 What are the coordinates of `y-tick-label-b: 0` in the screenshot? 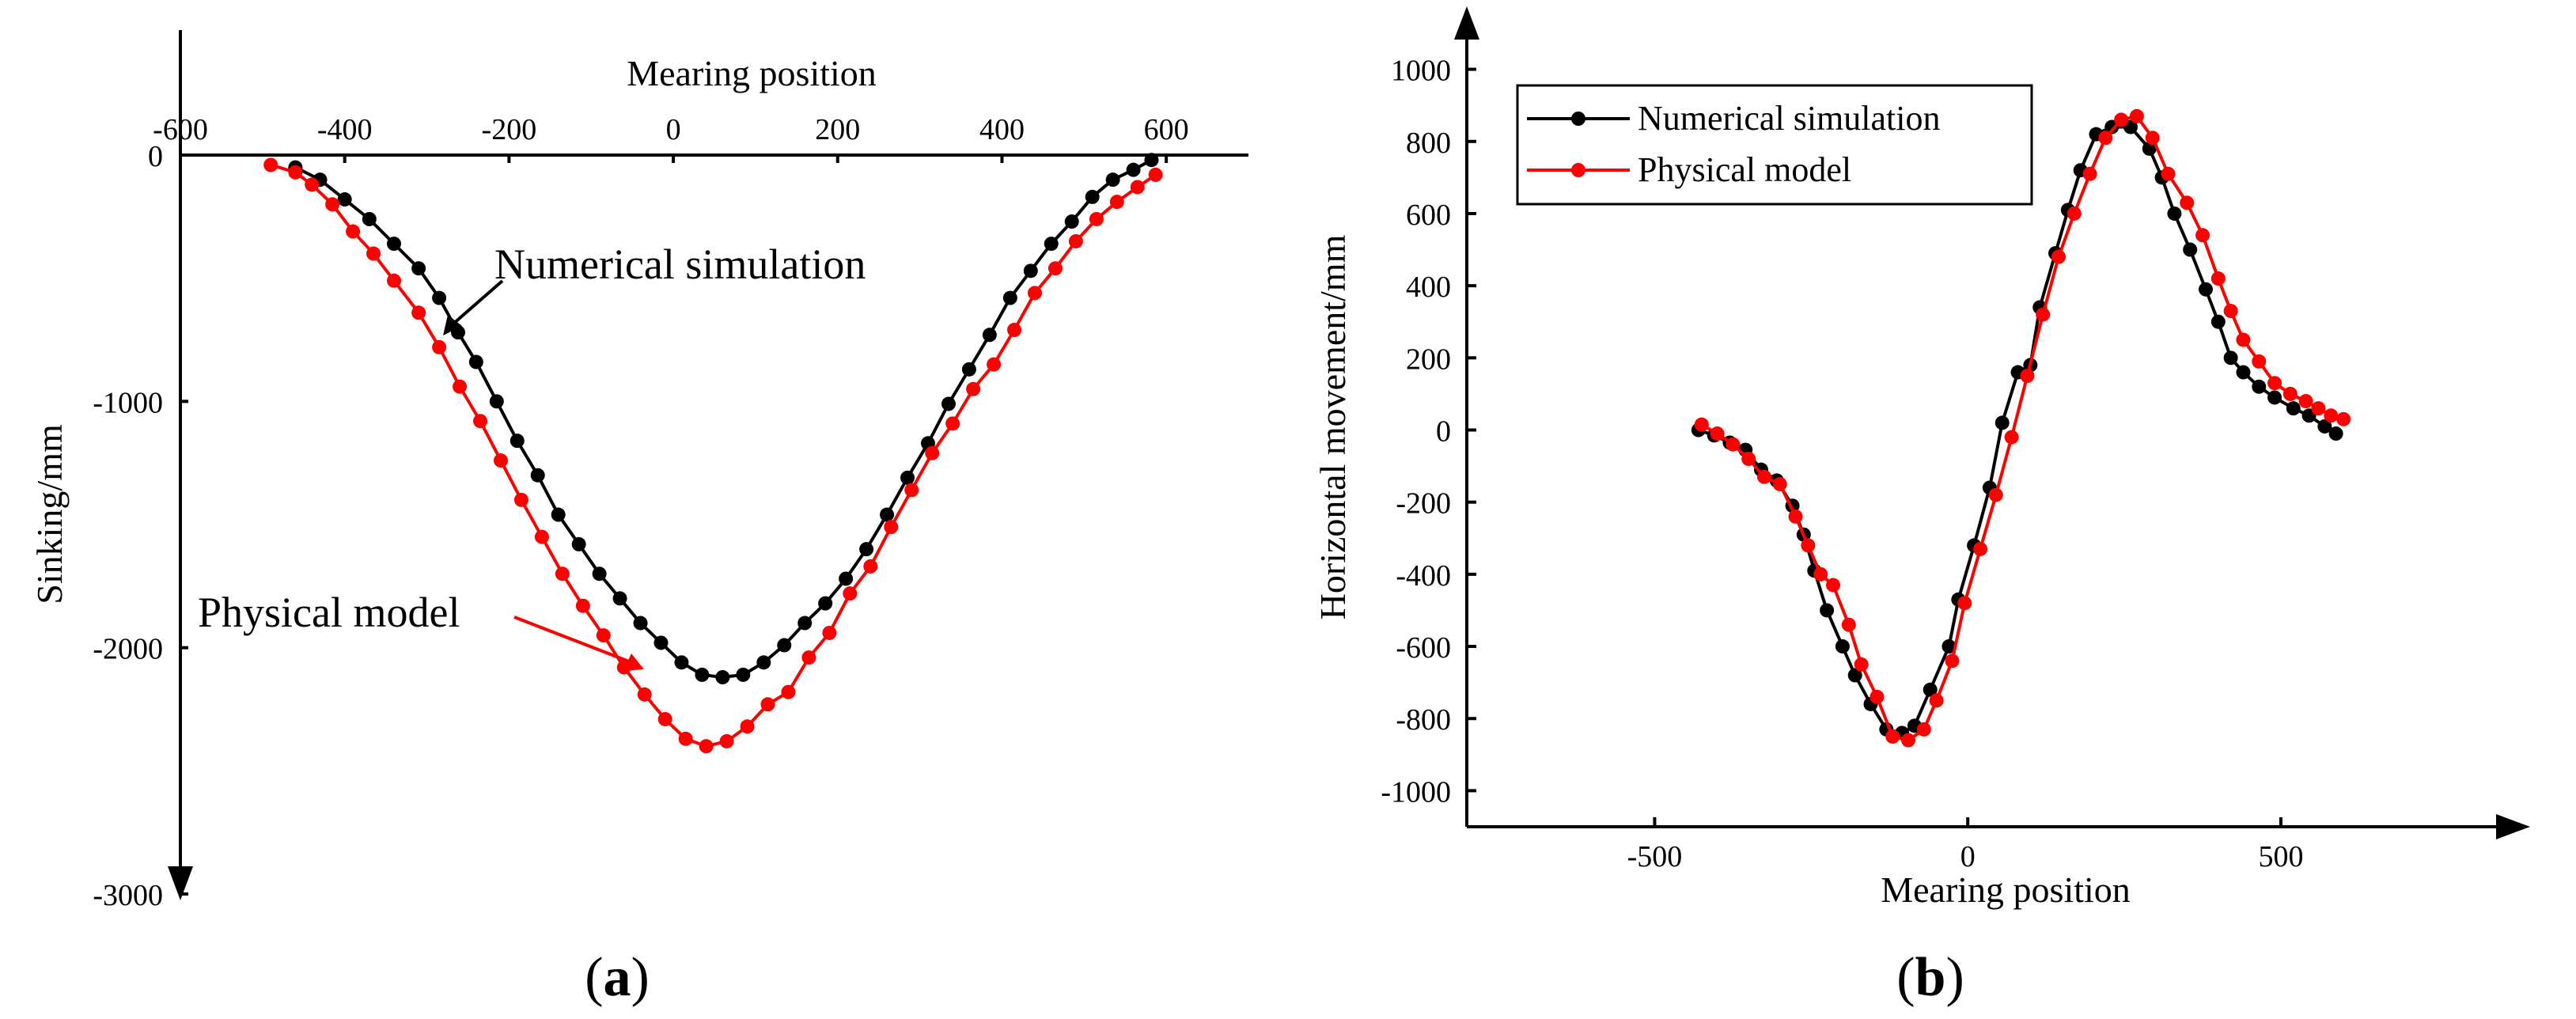 It's located at (1443, 432).